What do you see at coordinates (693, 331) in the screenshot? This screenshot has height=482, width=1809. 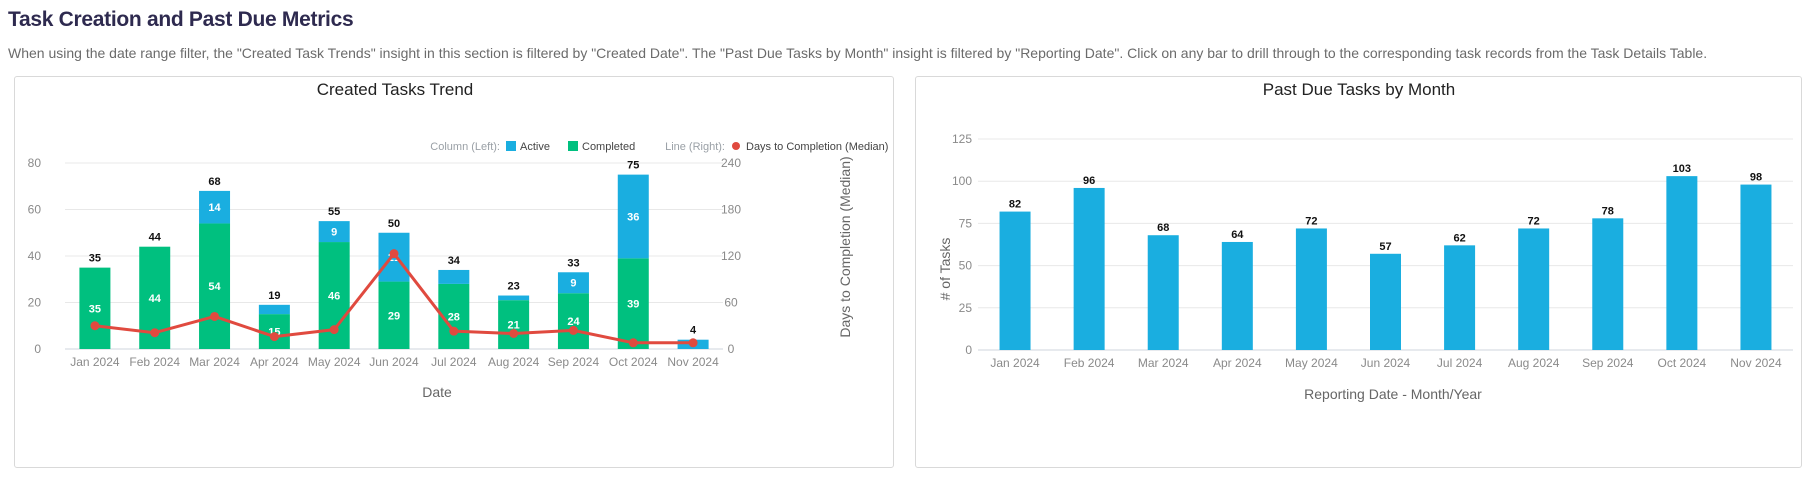 I see `bar-total-label: 4` at bounding box center [693, 331].